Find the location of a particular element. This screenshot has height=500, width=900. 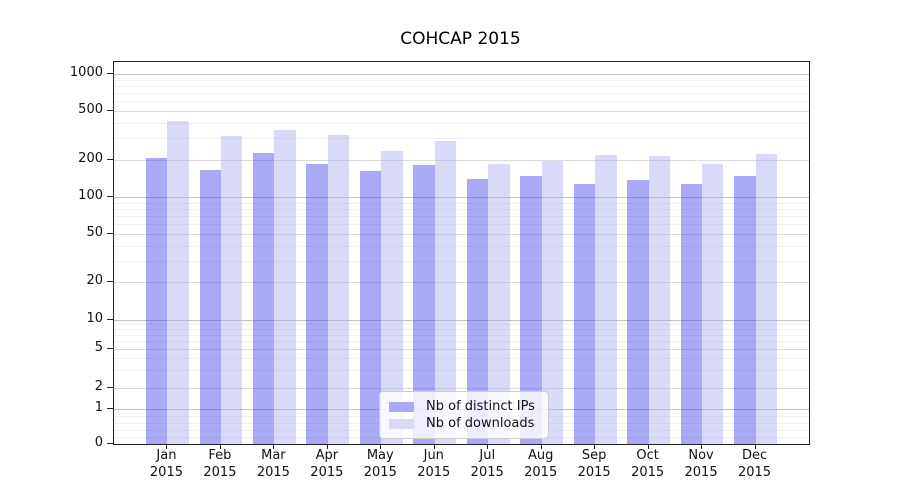

y-tick-label-1000: 1000 is located at coordinates (86, 73).